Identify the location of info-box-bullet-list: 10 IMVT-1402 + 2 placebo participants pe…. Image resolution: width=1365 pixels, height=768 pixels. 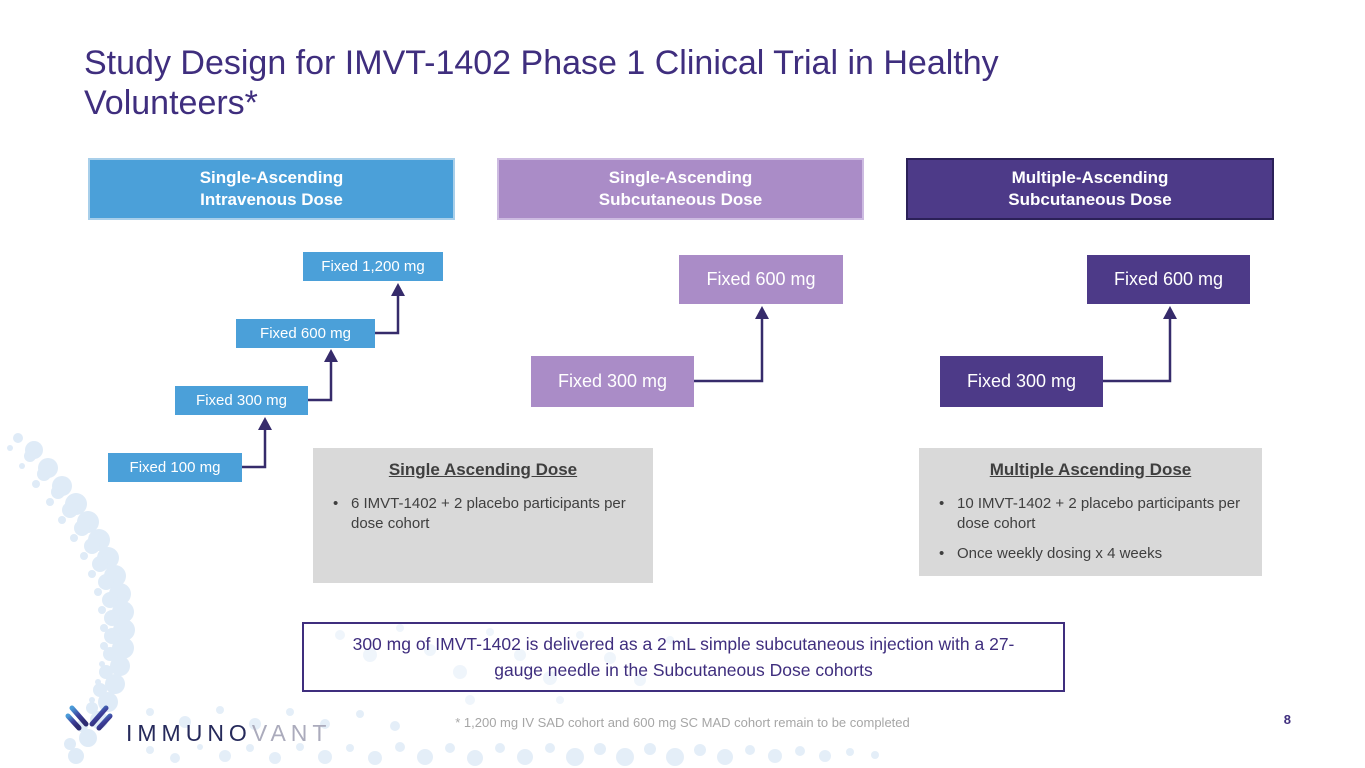
(1090, 529).